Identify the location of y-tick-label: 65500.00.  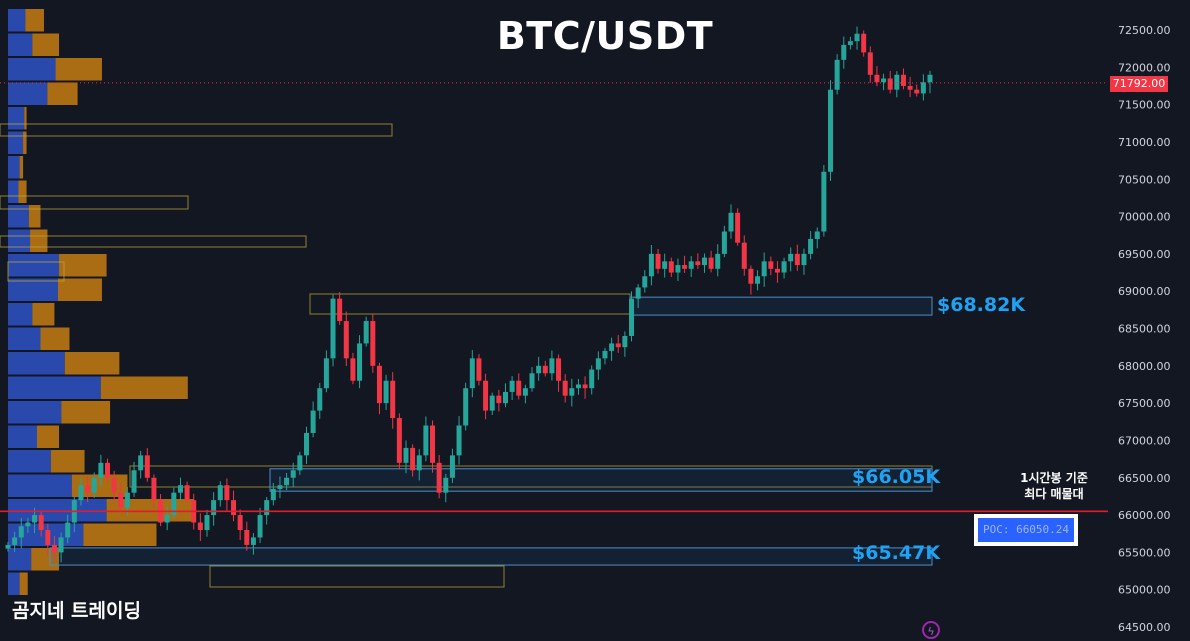
(1144, 552).